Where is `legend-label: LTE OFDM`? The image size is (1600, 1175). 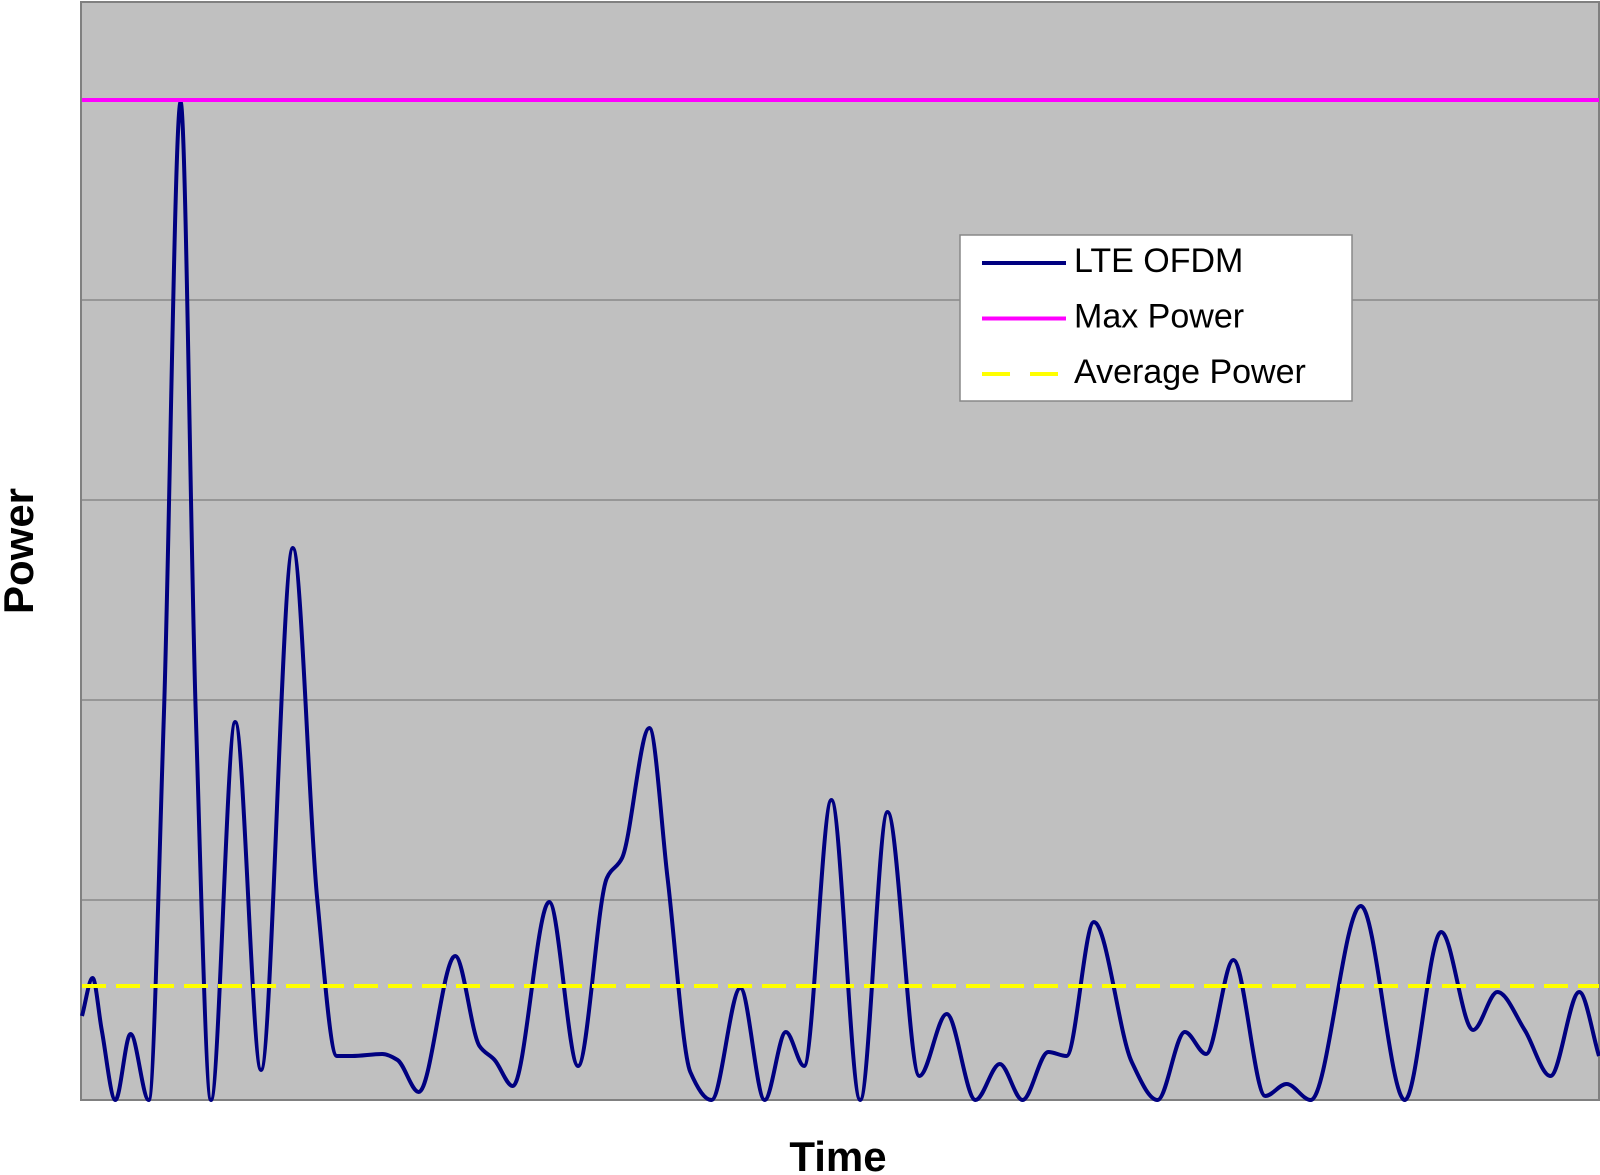
legend-label: LTE OFDM is located at coordinates (1158, 261).